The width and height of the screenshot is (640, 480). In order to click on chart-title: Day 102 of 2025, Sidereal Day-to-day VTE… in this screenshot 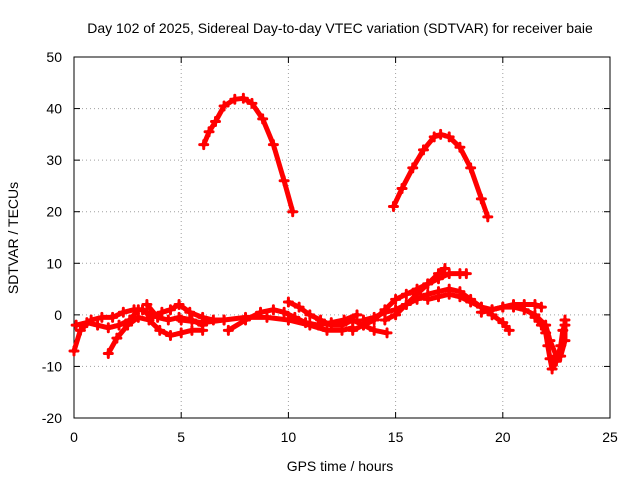, I will do `click(340, 28)`.